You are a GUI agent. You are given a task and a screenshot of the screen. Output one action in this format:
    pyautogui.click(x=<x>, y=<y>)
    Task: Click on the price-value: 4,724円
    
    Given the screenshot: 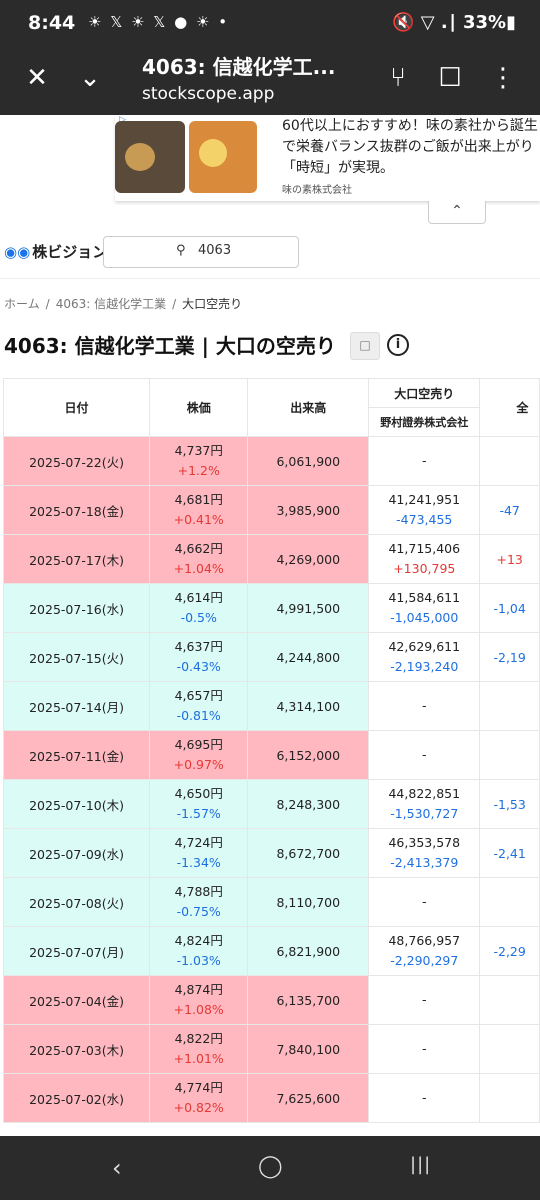 What is the action you would take?
    pyautogui.click(x=198, y=842)
    